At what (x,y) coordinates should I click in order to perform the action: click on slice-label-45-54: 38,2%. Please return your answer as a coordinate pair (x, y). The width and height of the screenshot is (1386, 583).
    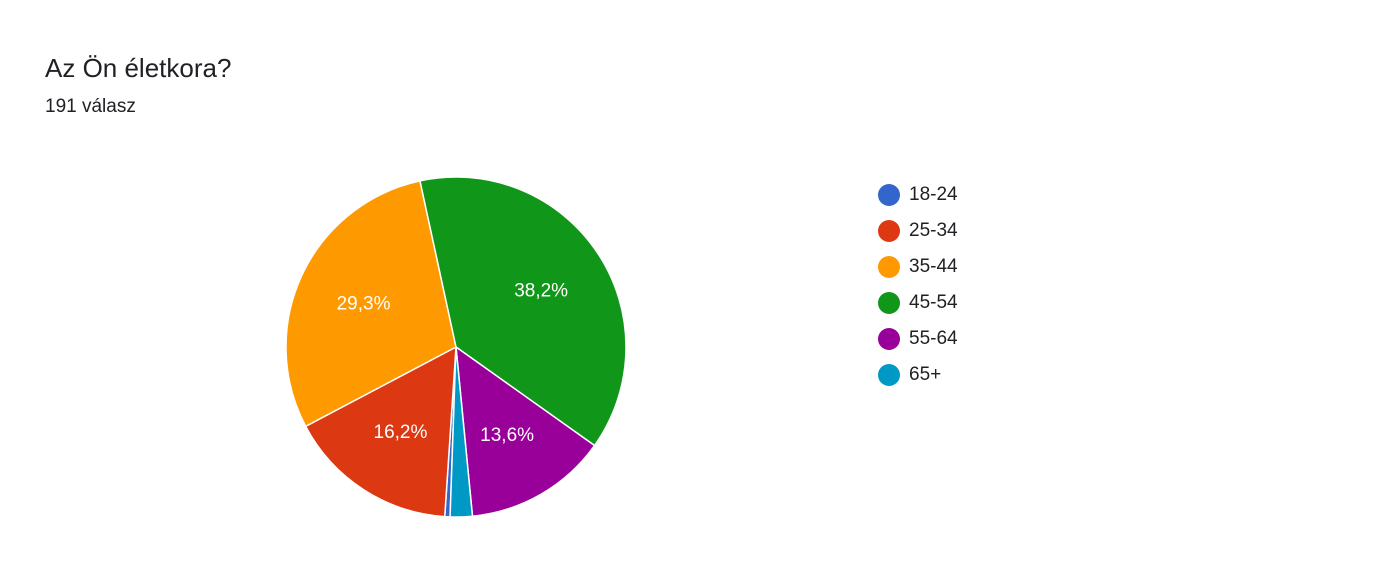
    Looking at the image, I should click on (541, 290).